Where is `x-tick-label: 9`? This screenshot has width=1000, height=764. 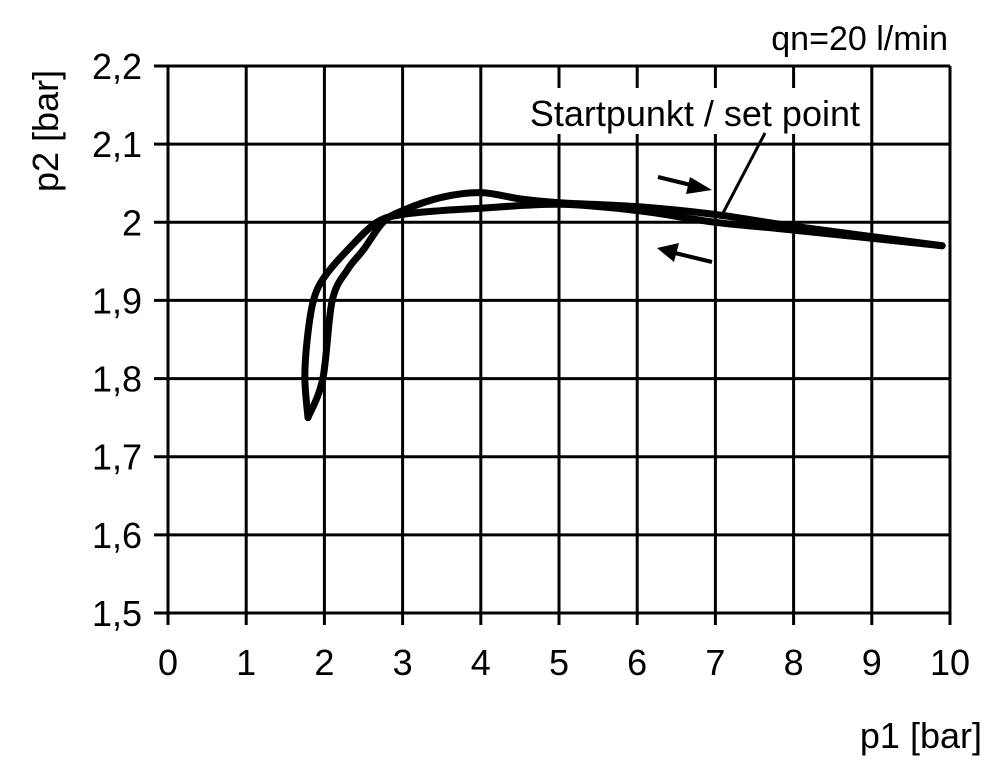
x-tick-label: 9 is located at coordinates (872, 662).